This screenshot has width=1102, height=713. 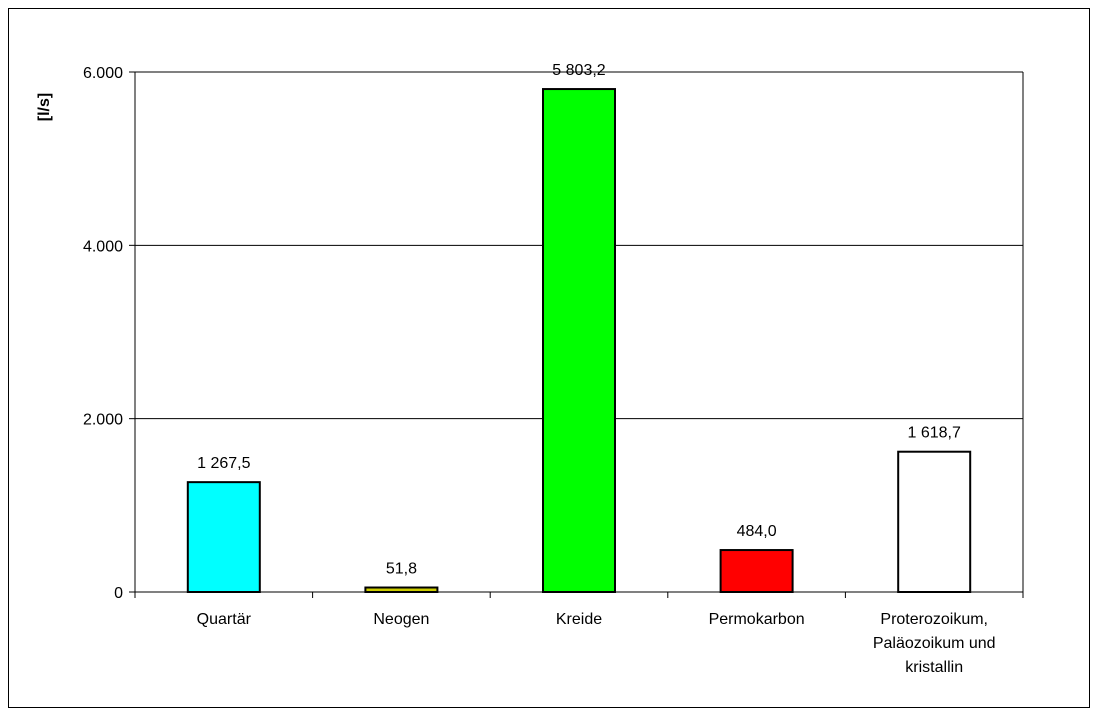 What do you see at coordinates (934, 433) in the screenshot?
I see `data-label-4: 1 618,7` at bounding box center [934, 433].